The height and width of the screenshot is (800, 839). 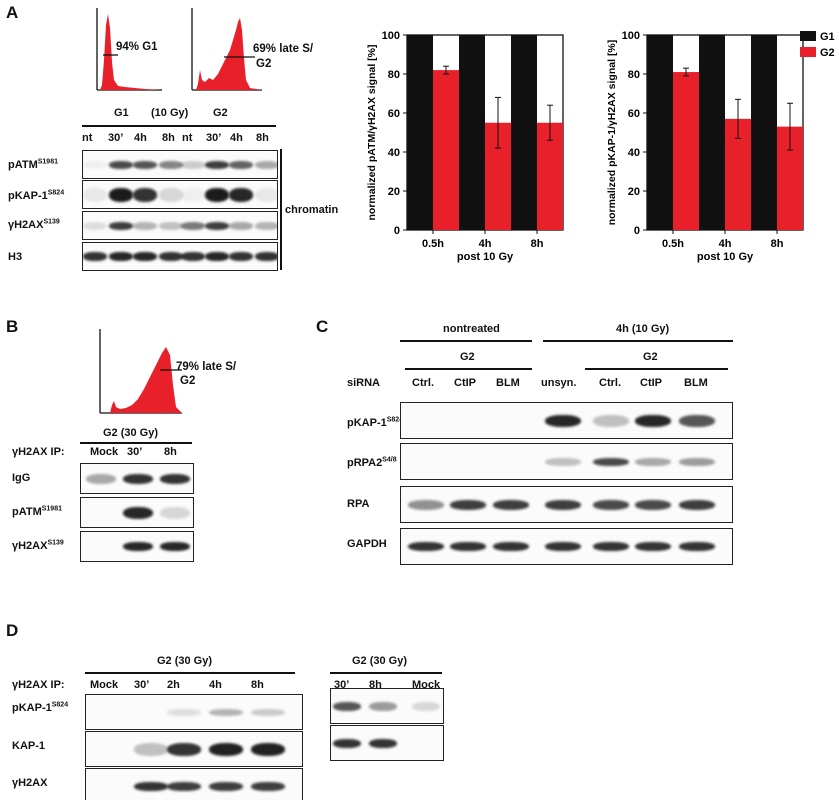 I want to click on x-tick-label: 8h, so click(x=537, y=244).